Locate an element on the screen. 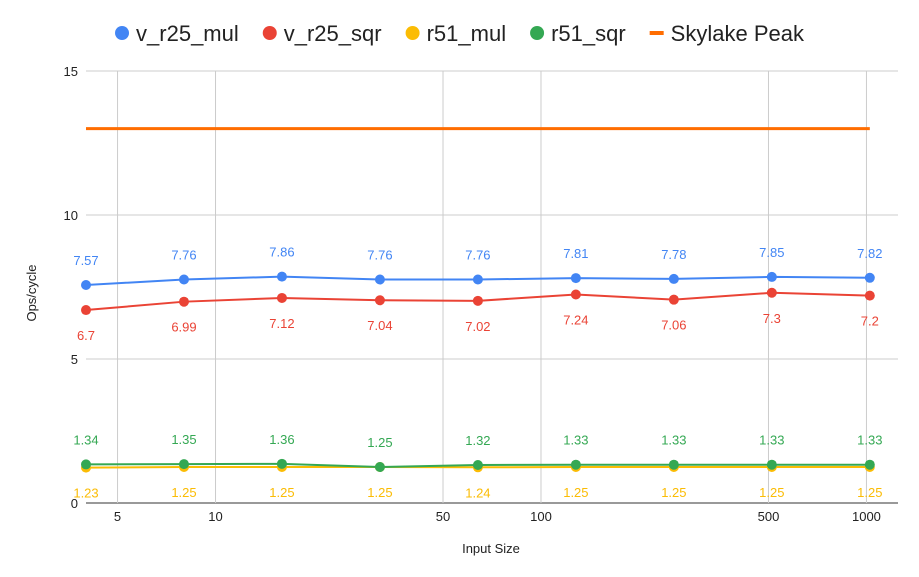 This screenshot has height=577, width=919. legend-label: r51_mul is located at coordinates (466, 33).